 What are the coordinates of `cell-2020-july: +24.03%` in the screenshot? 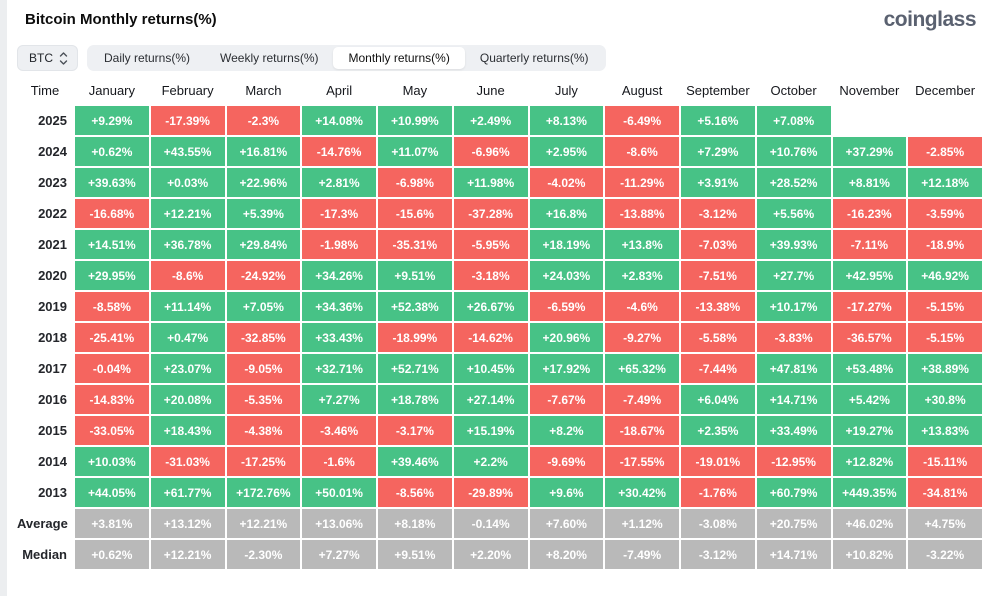 It's located at (566, 275).